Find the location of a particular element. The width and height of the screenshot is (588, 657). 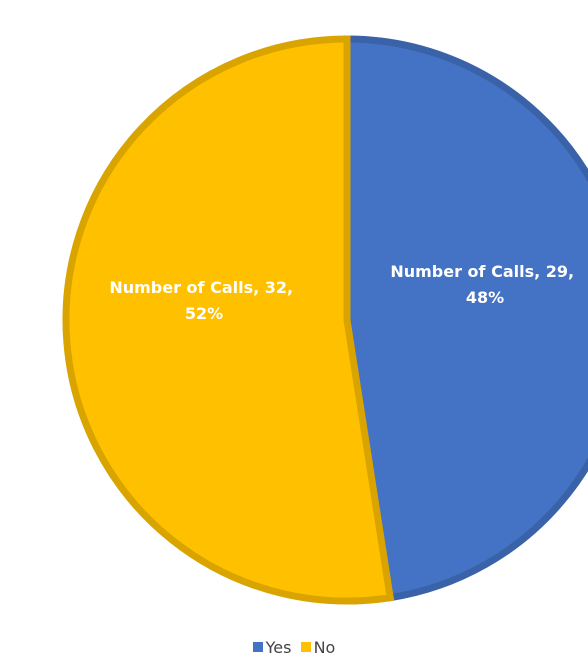

data-label-no: Number of Calls, 32, 52% is located at coordinates (203, 300).